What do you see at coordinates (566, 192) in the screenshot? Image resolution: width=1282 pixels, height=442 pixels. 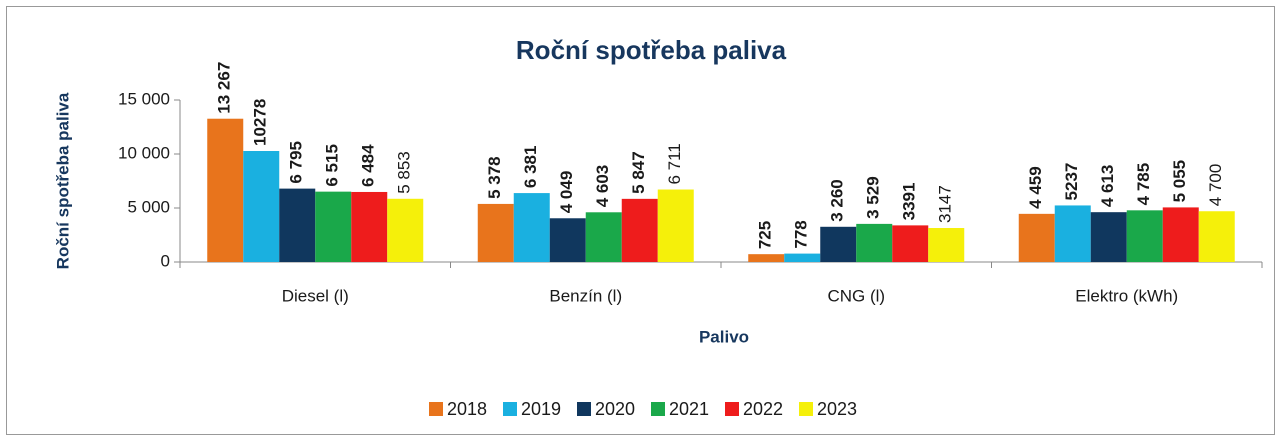 I see `value-label: 4 049` at bounding box center [566, 192].